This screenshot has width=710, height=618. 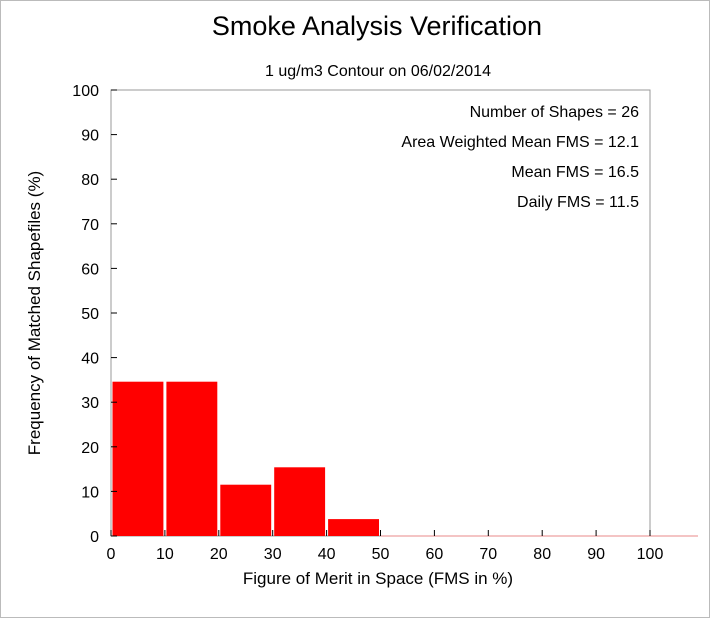 What do you see at coordinates (90, 269) in the screenshot?
I see `y-tick-label-60: 60` at bounding box center [90, 269].